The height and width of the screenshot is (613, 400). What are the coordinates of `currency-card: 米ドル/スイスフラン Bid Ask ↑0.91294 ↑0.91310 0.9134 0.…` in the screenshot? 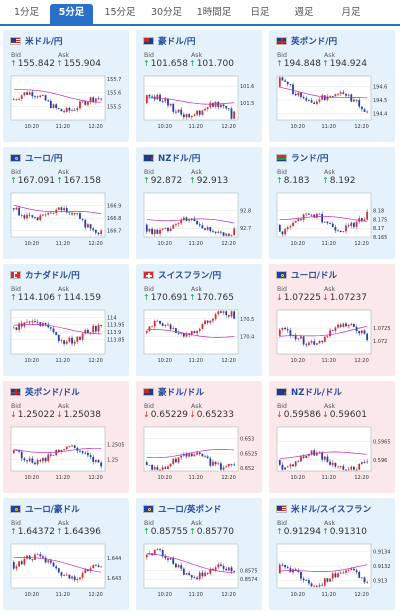 It's located at (332, 554).